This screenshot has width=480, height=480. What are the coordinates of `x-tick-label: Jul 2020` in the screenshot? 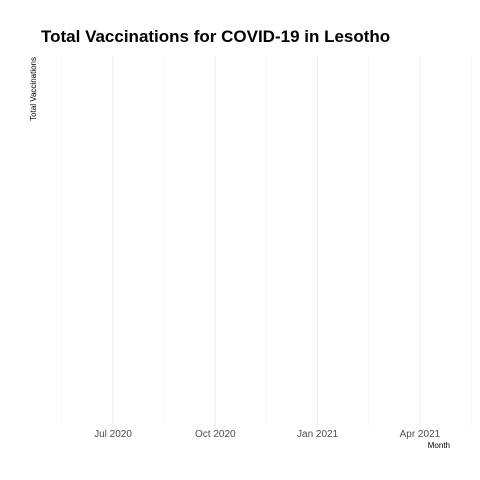 It's located at (113, 434).